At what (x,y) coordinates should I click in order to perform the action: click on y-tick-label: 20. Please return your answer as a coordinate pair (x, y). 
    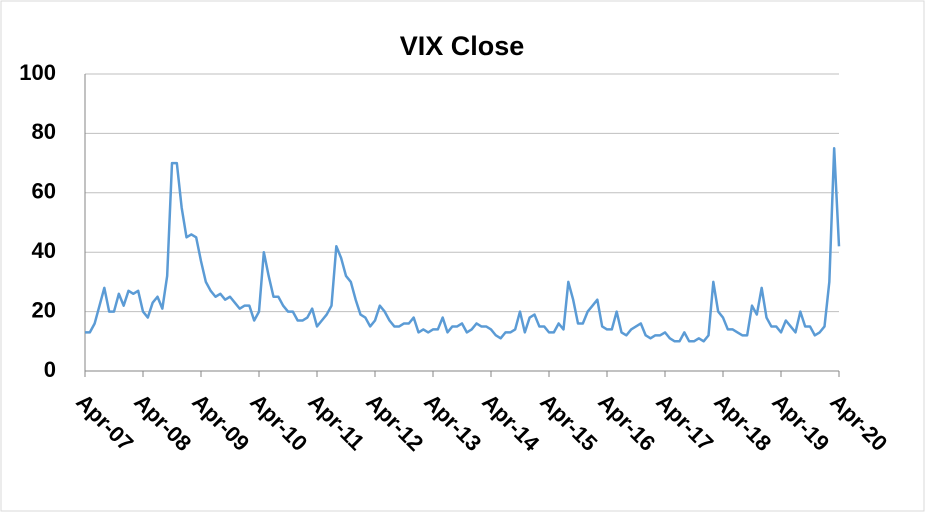
    Looking at the image, I should click on (44, 309).